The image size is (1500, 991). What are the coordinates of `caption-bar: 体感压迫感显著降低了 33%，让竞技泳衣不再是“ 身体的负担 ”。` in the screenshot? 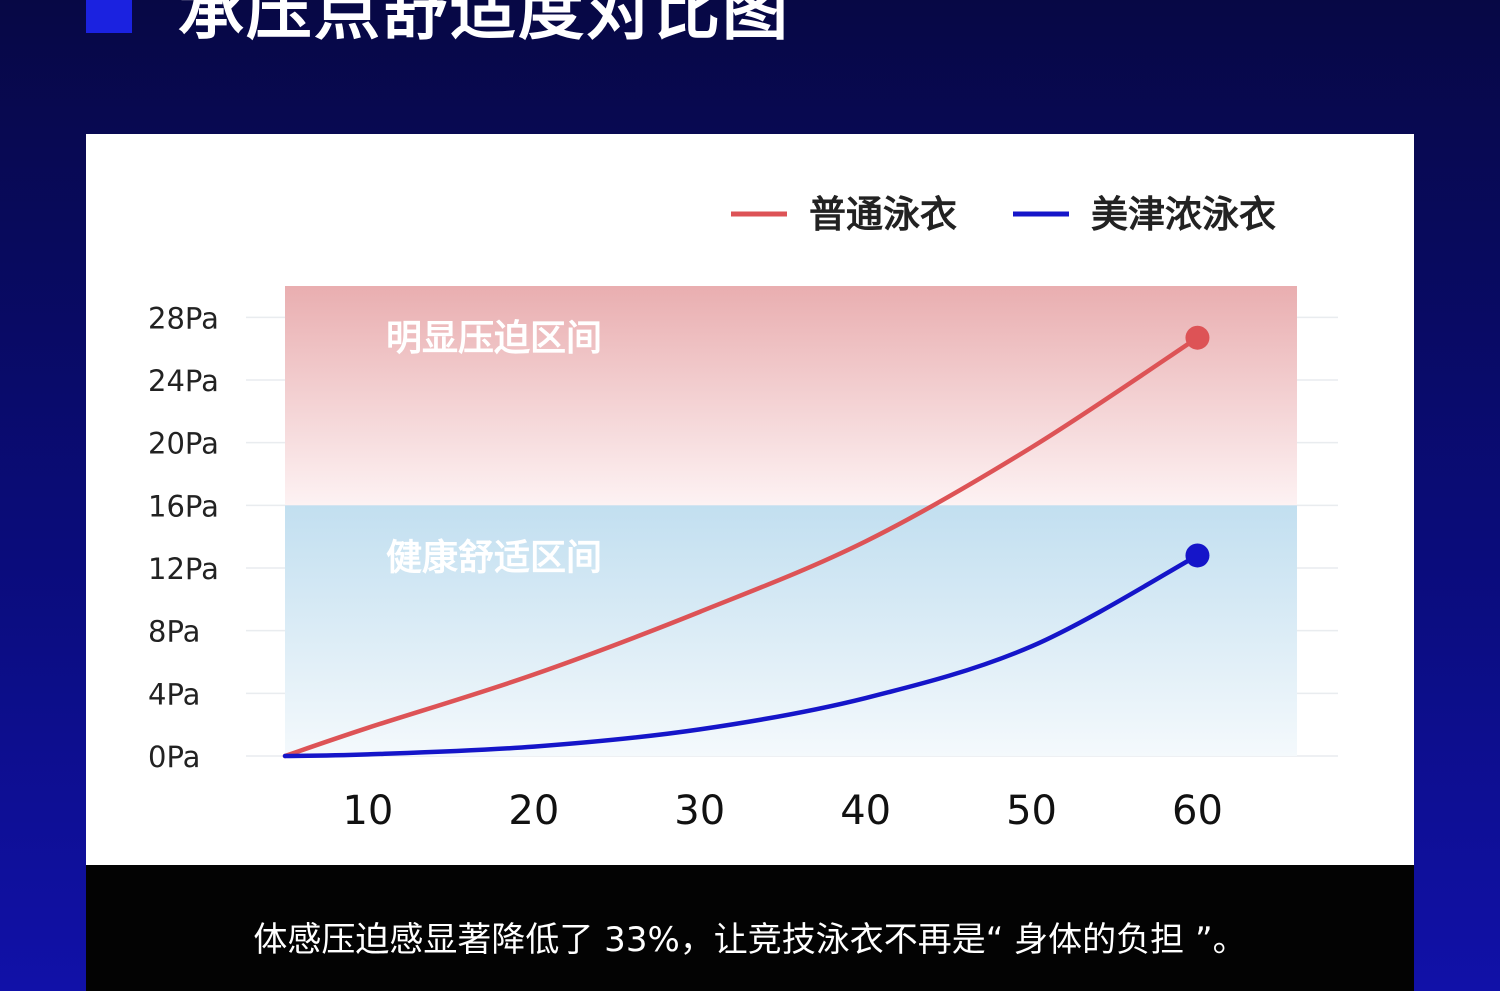 It's located at (750, 928).